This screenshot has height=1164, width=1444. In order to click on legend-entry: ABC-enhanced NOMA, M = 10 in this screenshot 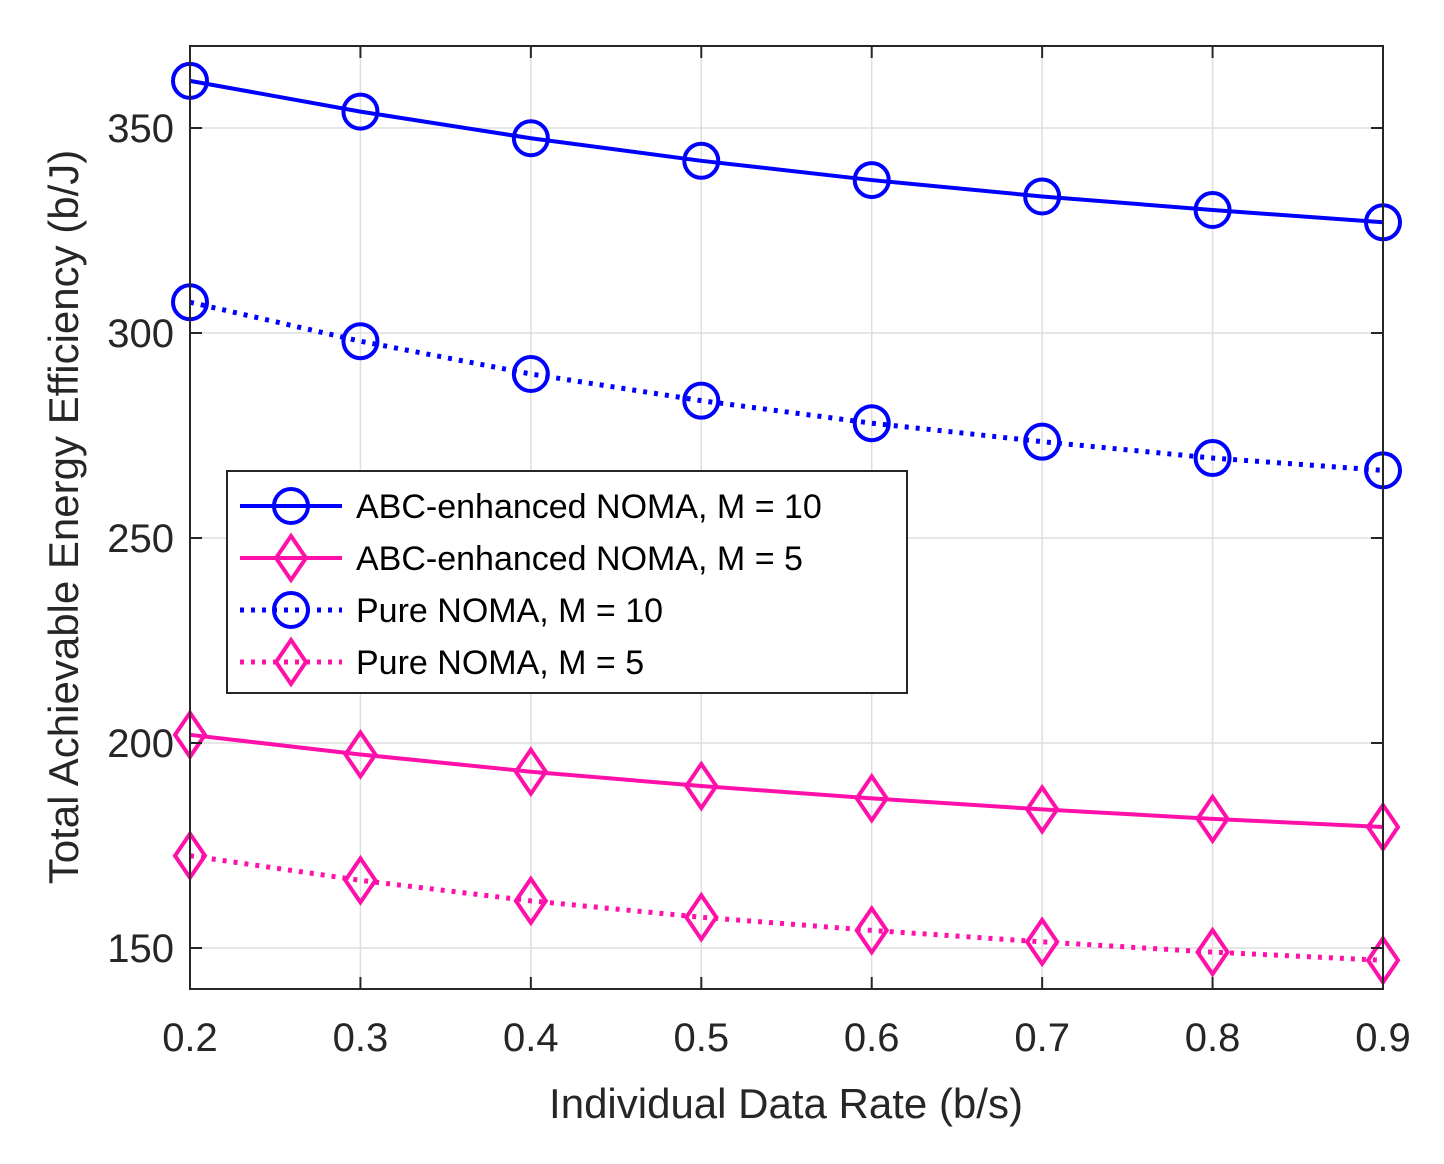, I will do `click(531, 506)`.